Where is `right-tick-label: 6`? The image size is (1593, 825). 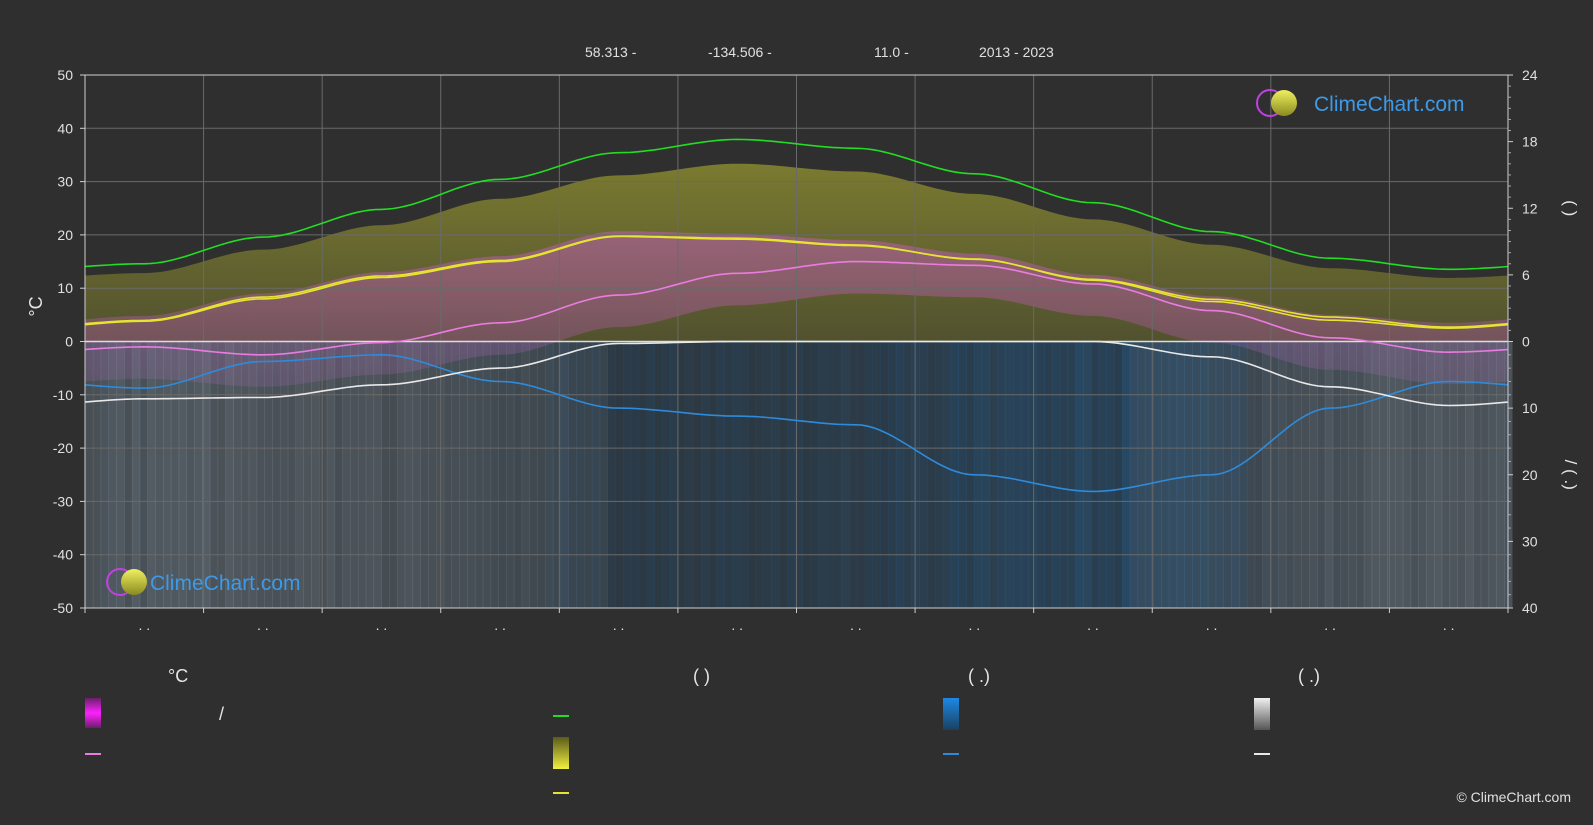 right-tick-label: 6 is located at coordinates (1526, 275).